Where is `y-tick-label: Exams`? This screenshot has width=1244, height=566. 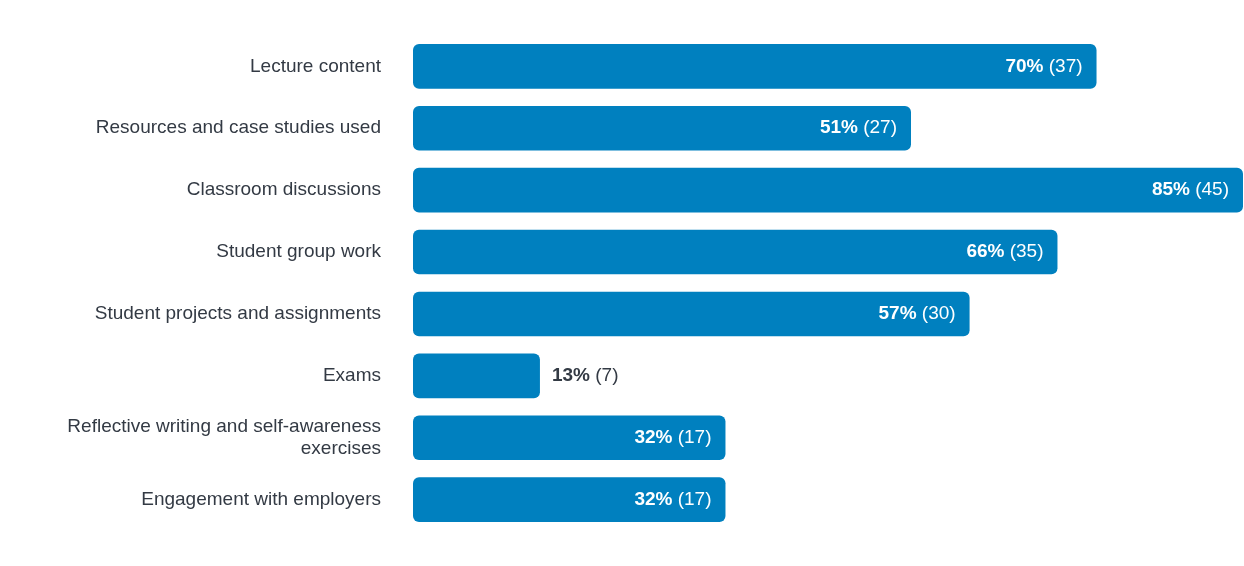 y-tick-label: Exams is located at coordinates (351, 375).